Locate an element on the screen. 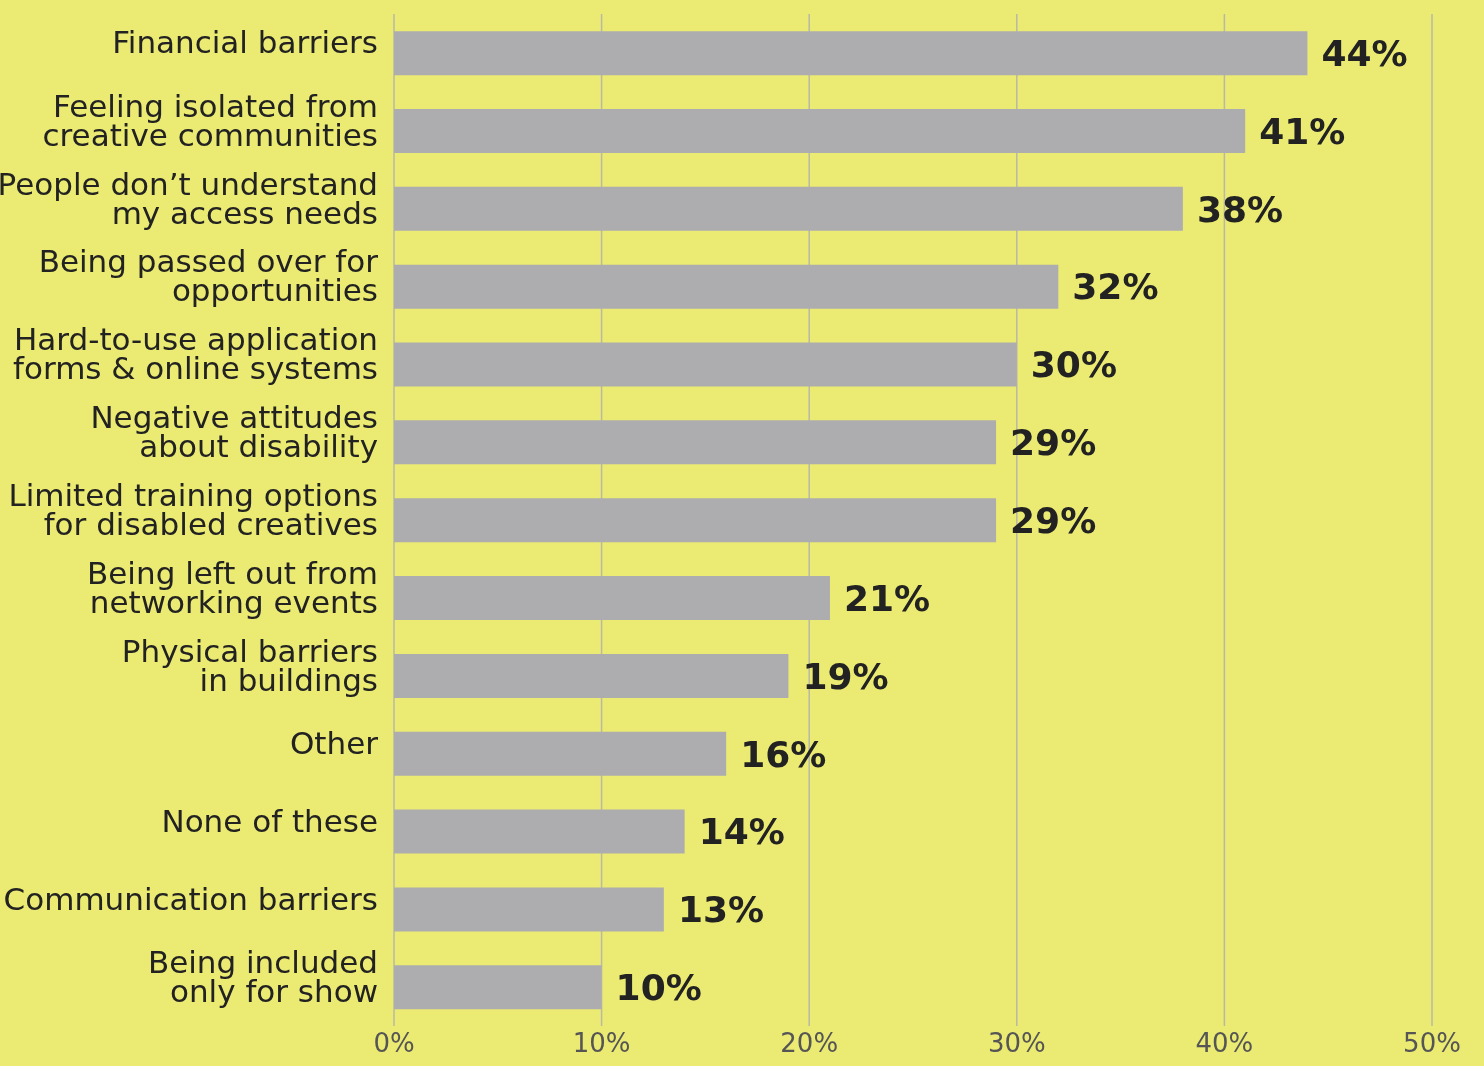 Image resolution: width=1484 pixels, height=1066 pixels. y-tick-label: Limited training options for disabled creatives is located at coordinates (193, 509).